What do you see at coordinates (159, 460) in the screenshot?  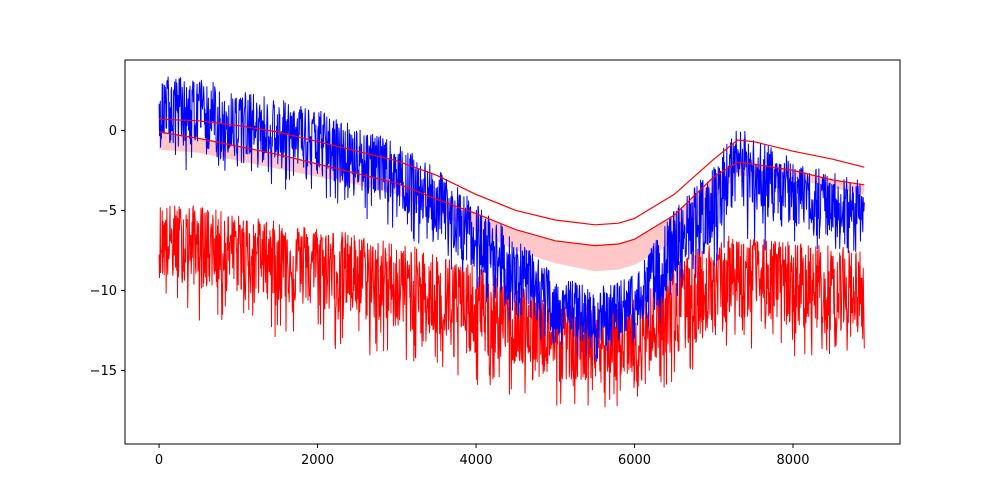 I see `x-tick-label: 0` at bounding box center [159, 460].